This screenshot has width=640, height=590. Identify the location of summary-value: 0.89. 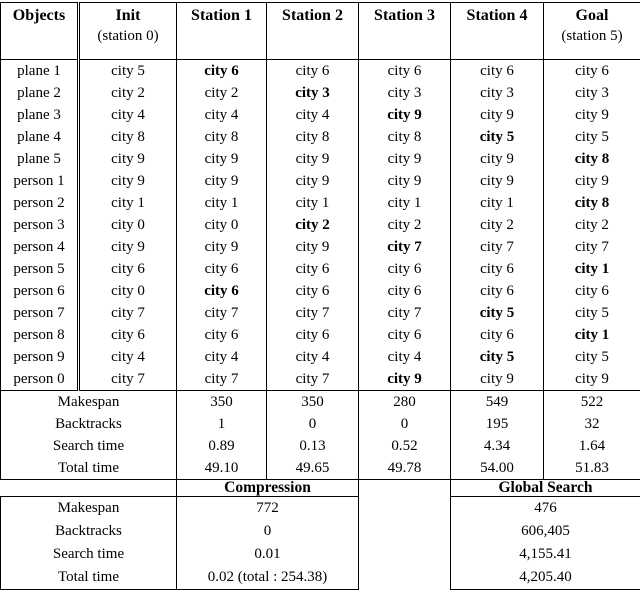
(222, 446).